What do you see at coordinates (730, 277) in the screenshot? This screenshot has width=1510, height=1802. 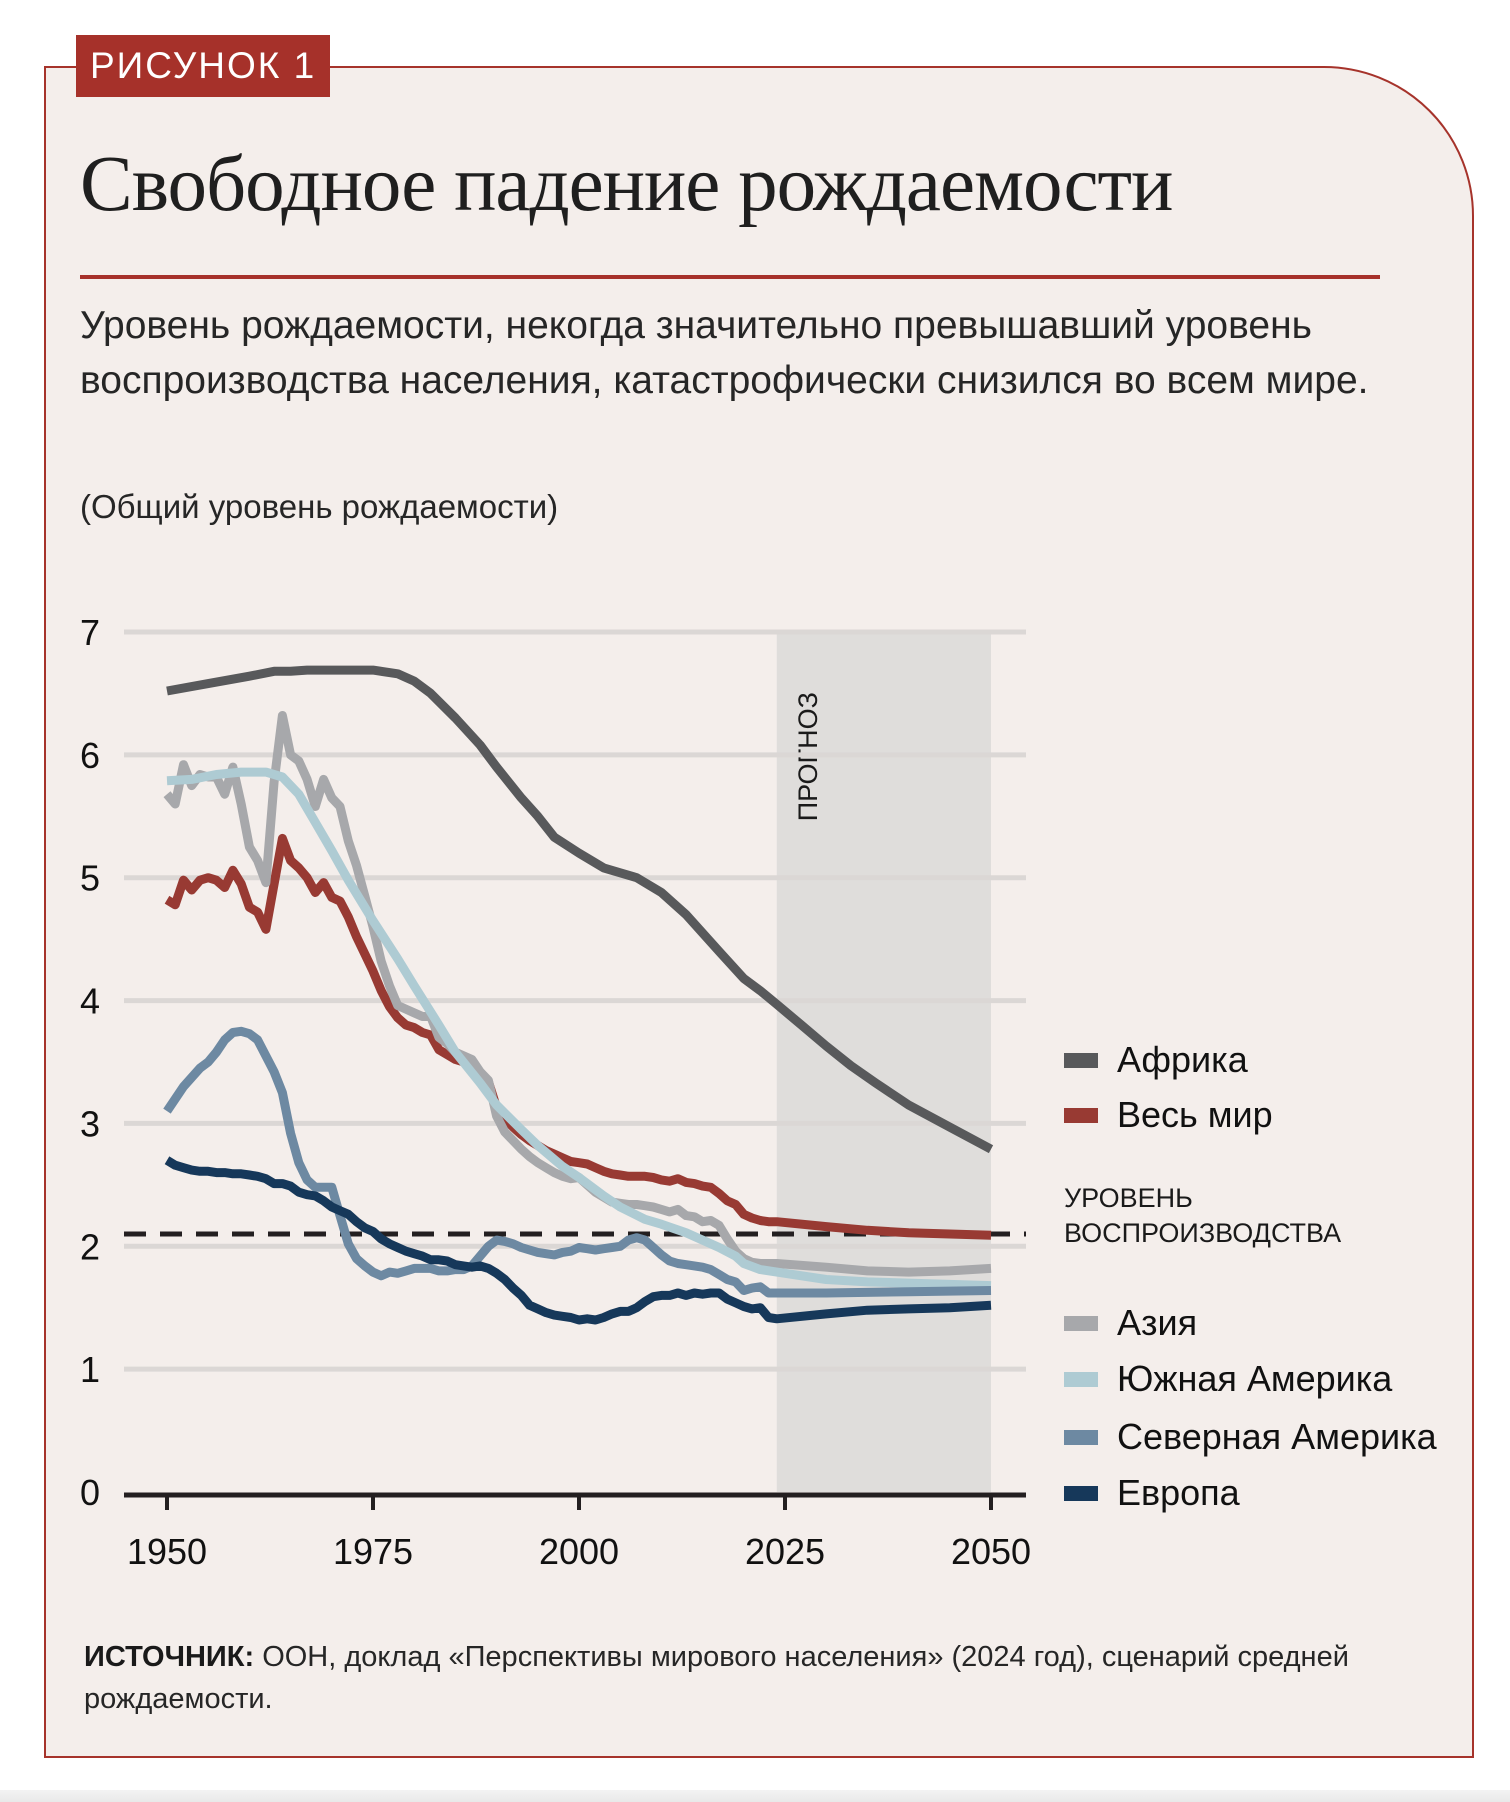 I see `title-divider` at bounding box center [730, 277].